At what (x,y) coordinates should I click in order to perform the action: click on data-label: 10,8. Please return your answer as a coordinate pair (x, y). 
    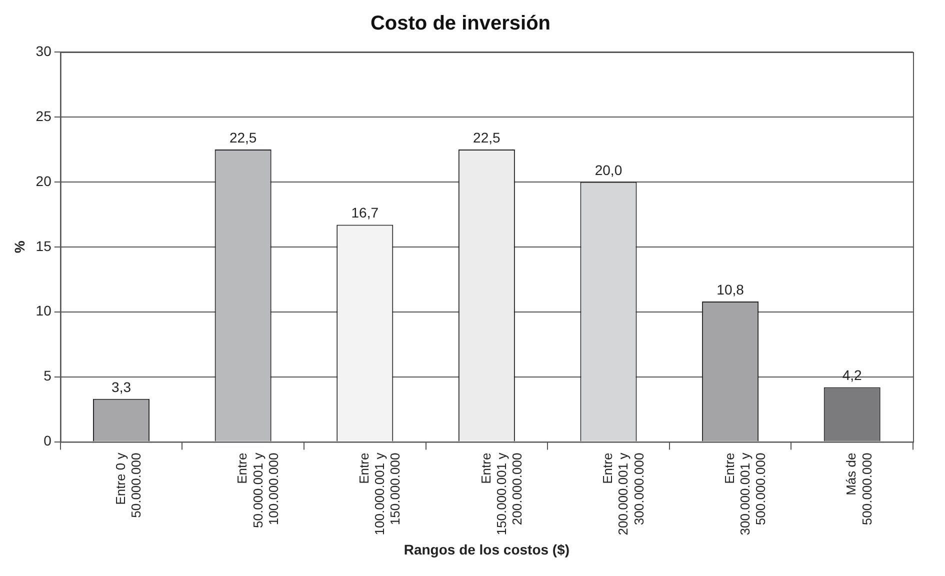
    Looking at the image, I should click on (730, 289).